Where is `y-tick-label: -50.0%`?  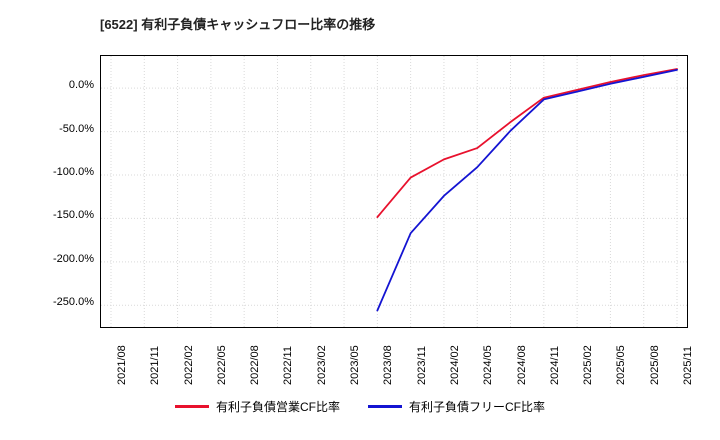
y-tick-label: -50.0% is located at coordinates (76, 128).